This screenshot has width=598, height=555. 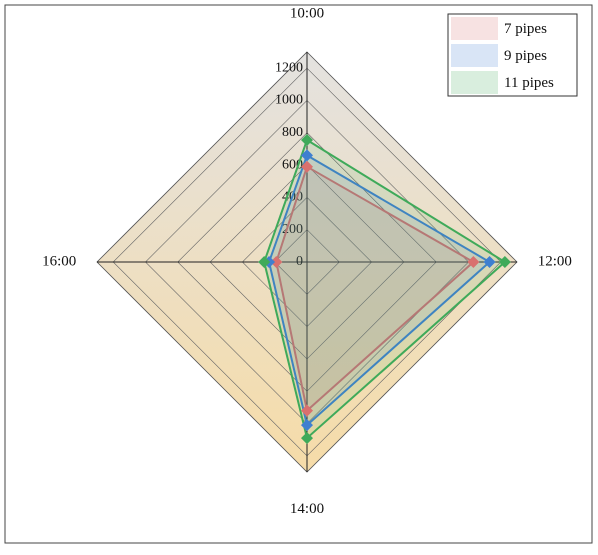 I want to click on legend-box, so click(x=512, y=55).